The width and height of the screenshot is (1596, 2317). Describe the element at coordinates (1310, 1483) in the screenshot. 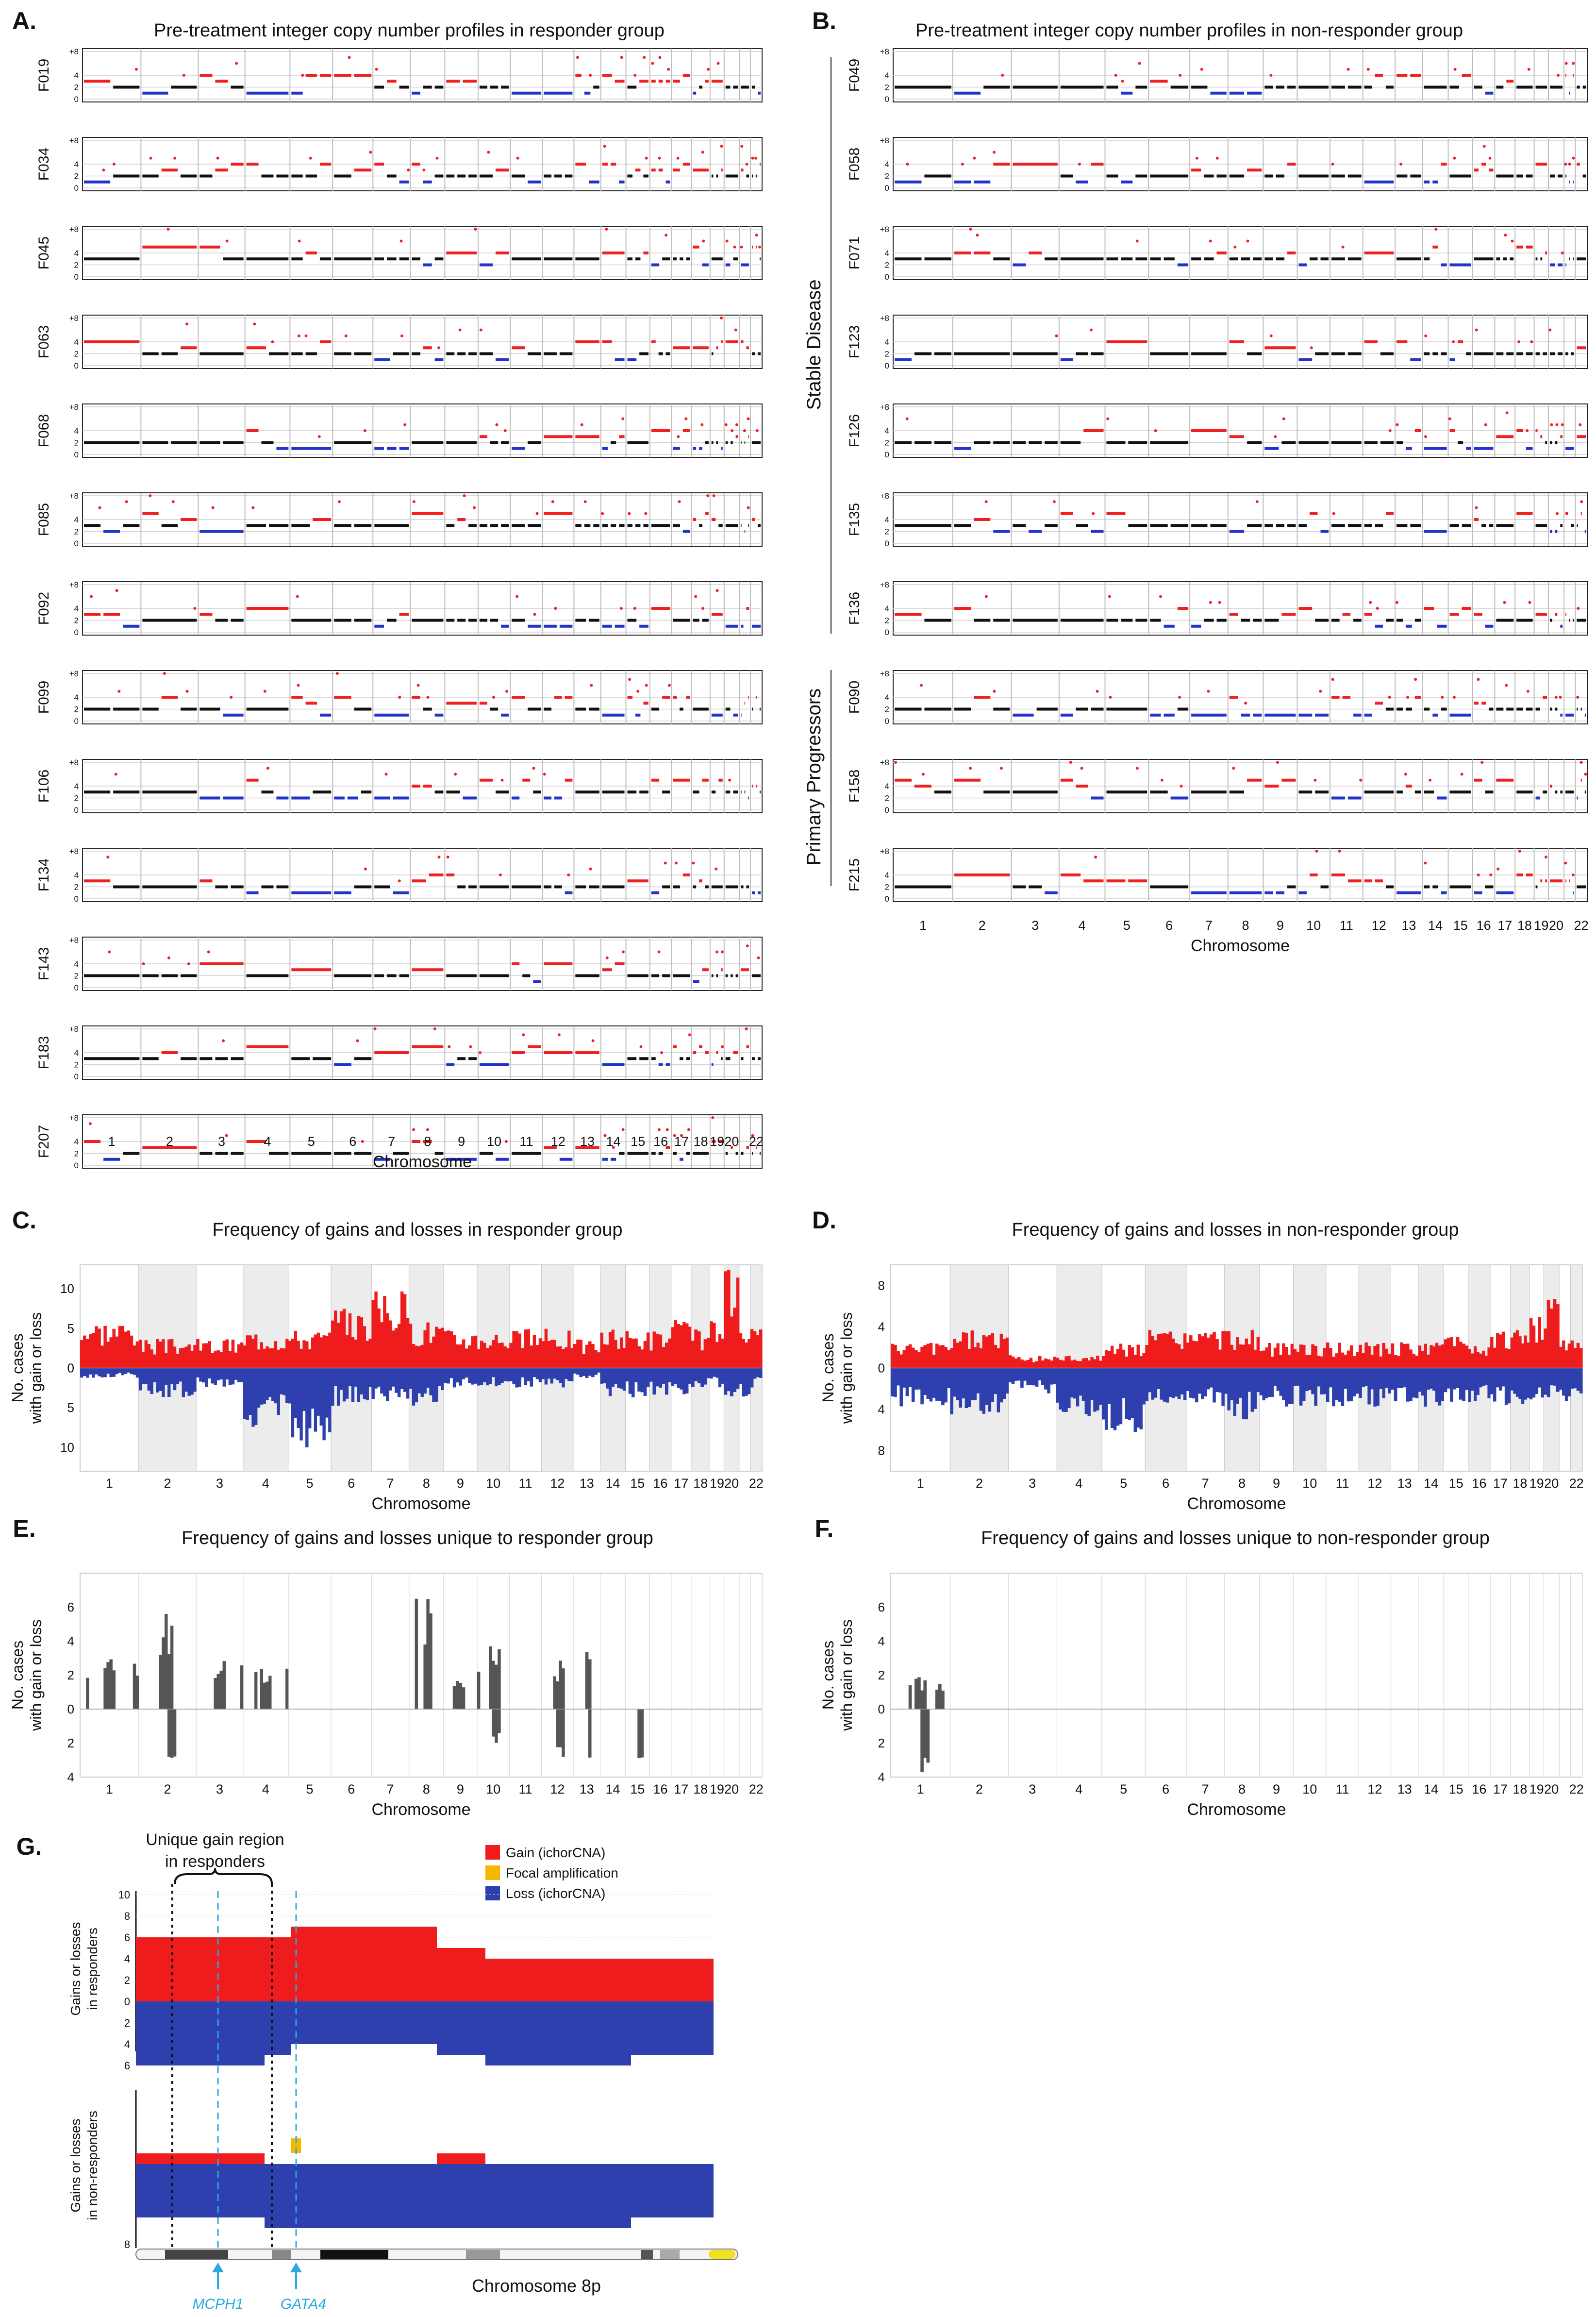

I see `chrom-tick: 10` at that location.